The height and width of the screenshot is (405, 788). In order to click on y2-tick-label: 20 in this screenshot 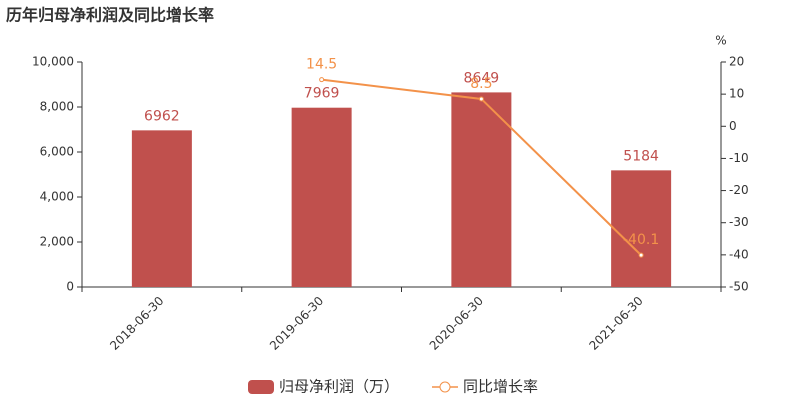, I will do `click(736, 62)`.